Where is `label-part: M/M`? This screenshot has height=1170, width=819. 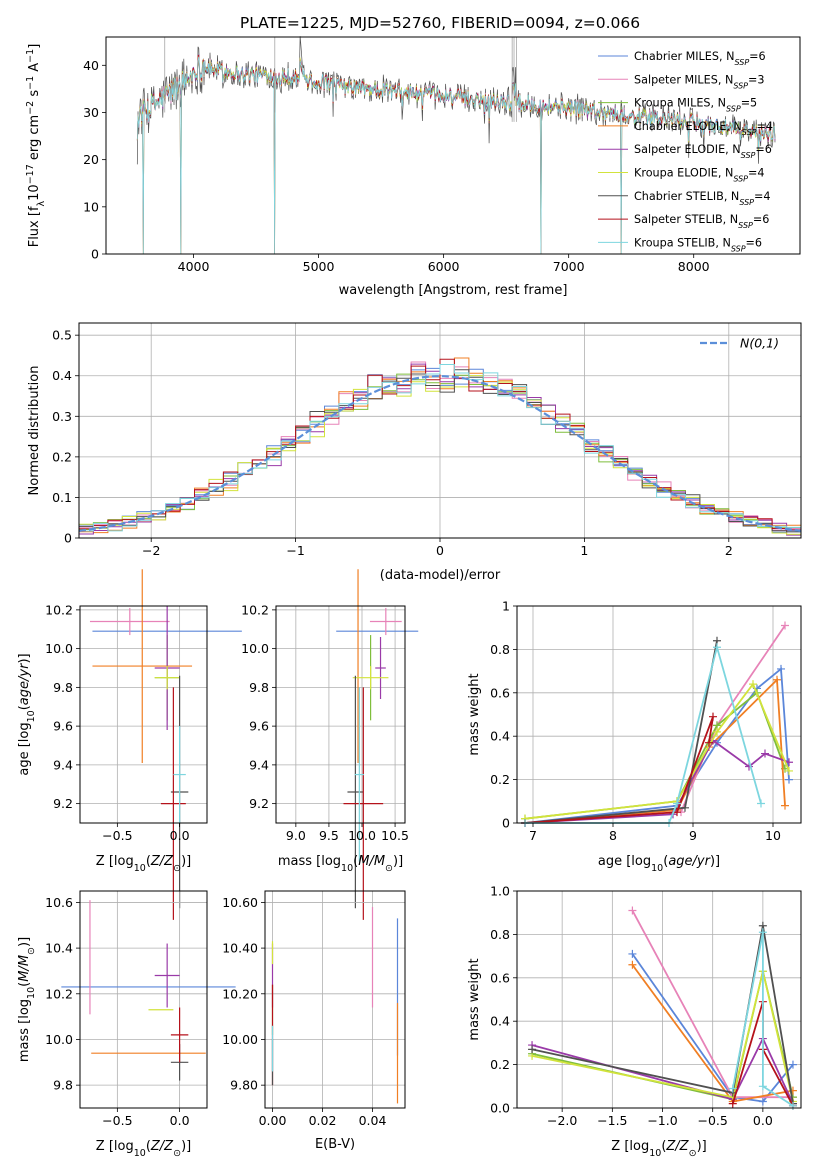
label-part: M/M is located at coordinates (371, 861).